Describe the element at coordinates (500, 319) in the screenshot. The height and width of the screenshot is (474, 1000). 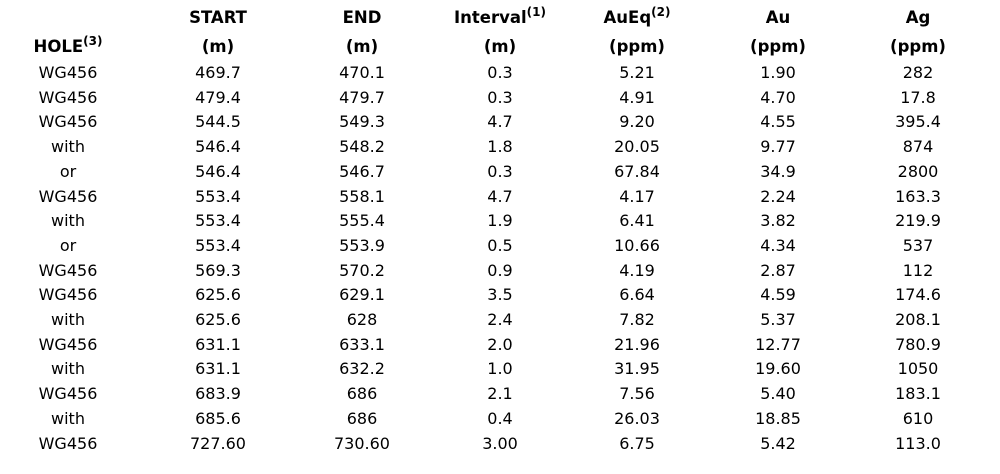
I see `value-cell: 2.4` at that location.